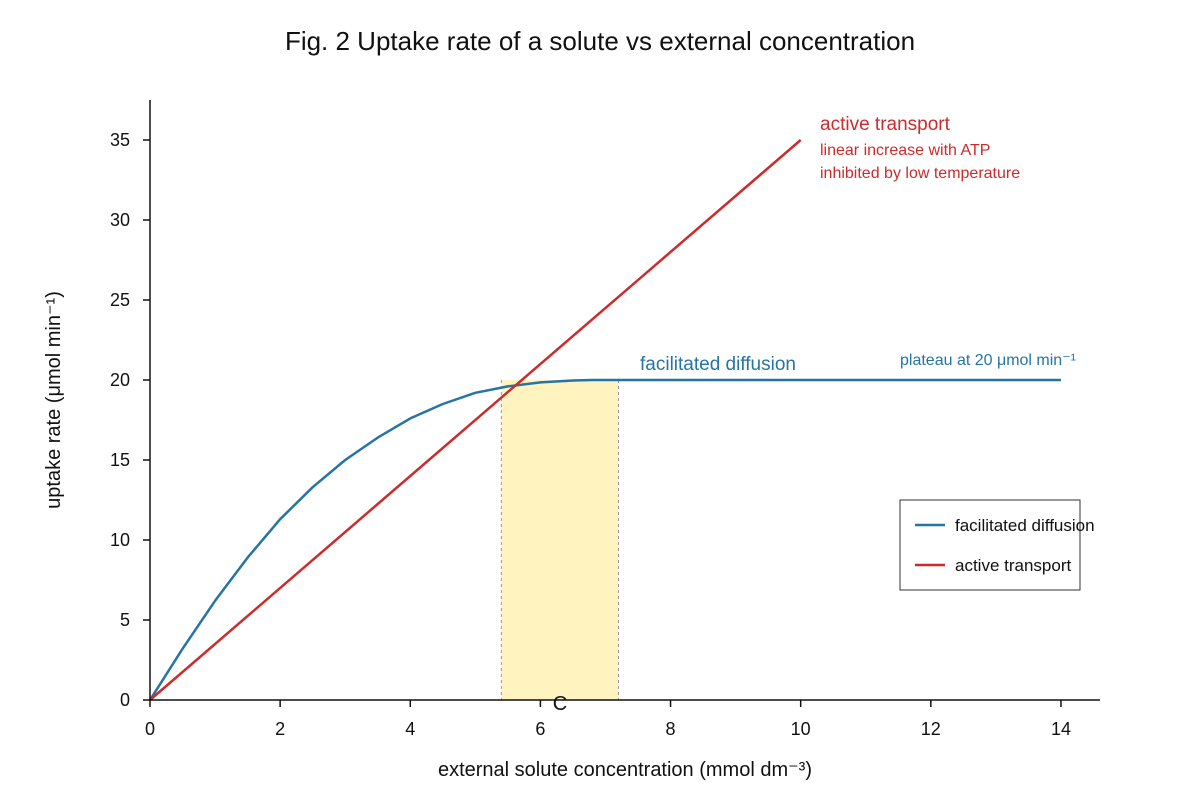 This screenshot has width=1200, height=800. What do you see at coordinates (120, 140) in the screenshot?
I see `y-tick-label: 35` at bounding box center [120, 140].